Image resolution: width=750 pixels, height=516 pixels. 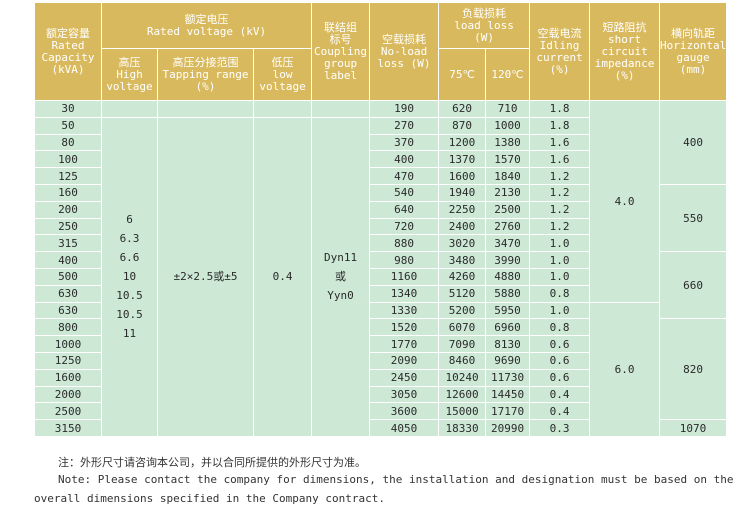 I want to click on cell-noload: 270, so click(x=404, y=125).